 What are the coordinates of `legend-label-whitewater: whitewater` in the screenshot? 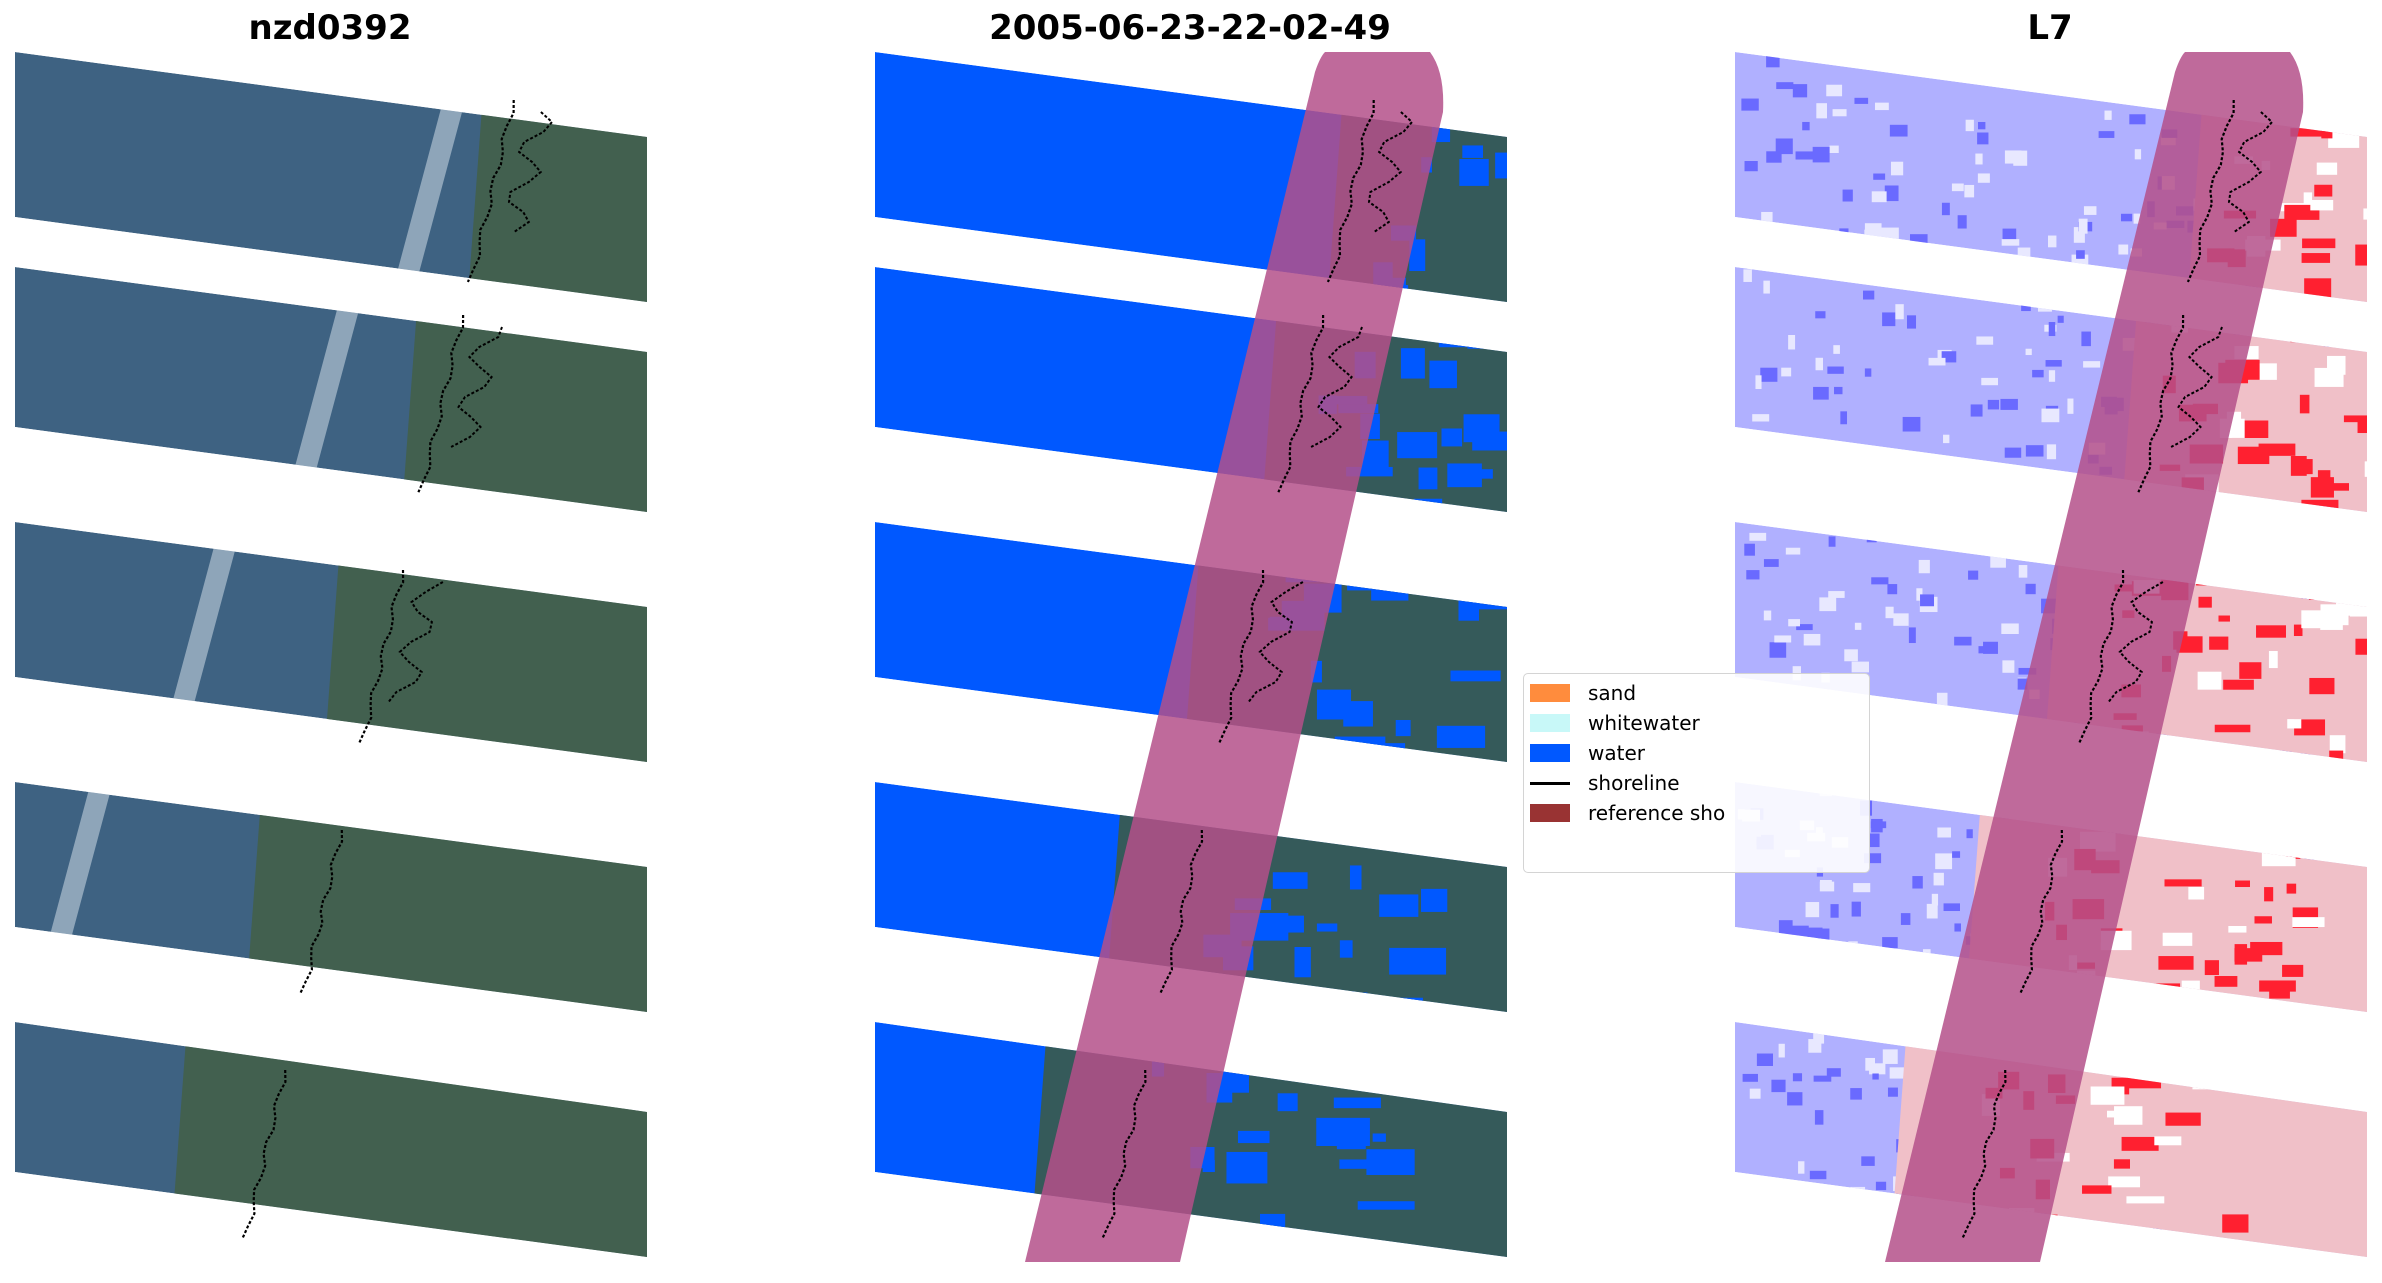 It's located at (1644, 723).